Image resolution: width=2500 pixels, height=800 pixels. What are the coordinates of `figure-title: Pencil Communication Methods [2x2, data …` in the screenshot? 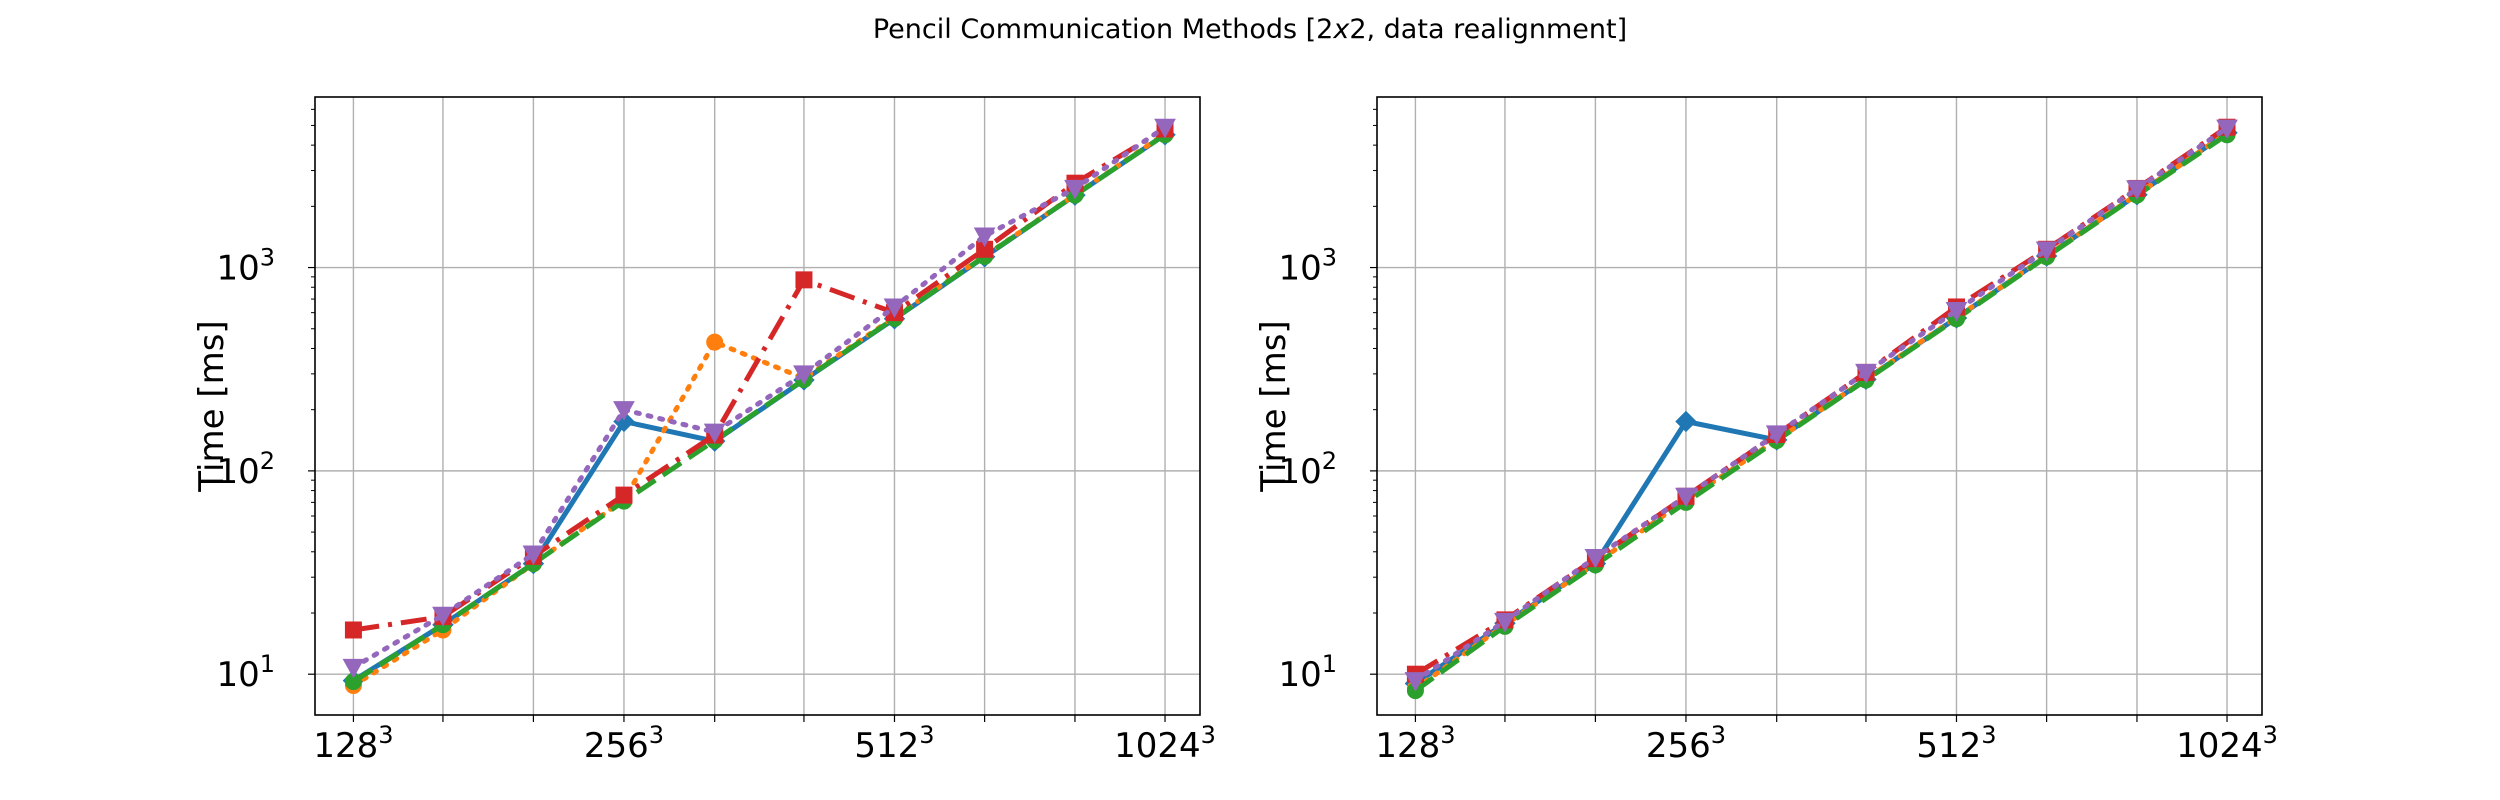 It's located at (1250, 29).